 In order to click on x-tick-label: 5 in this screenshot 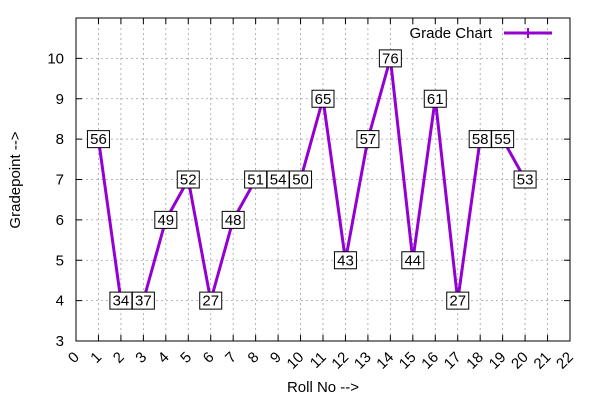, I will do `click(186, 358)`.